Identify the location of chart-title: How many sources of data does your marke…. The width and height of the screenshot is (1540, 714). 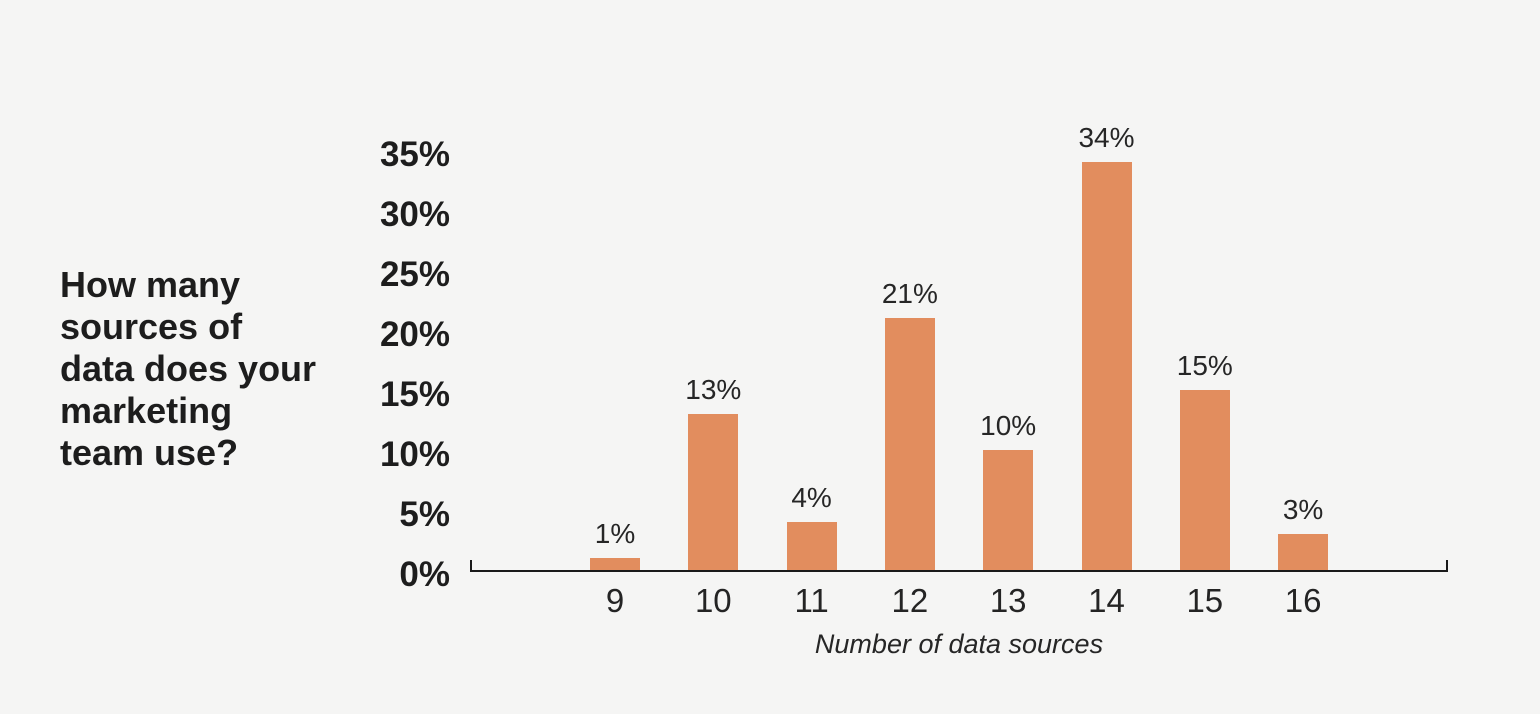
(188, 368).